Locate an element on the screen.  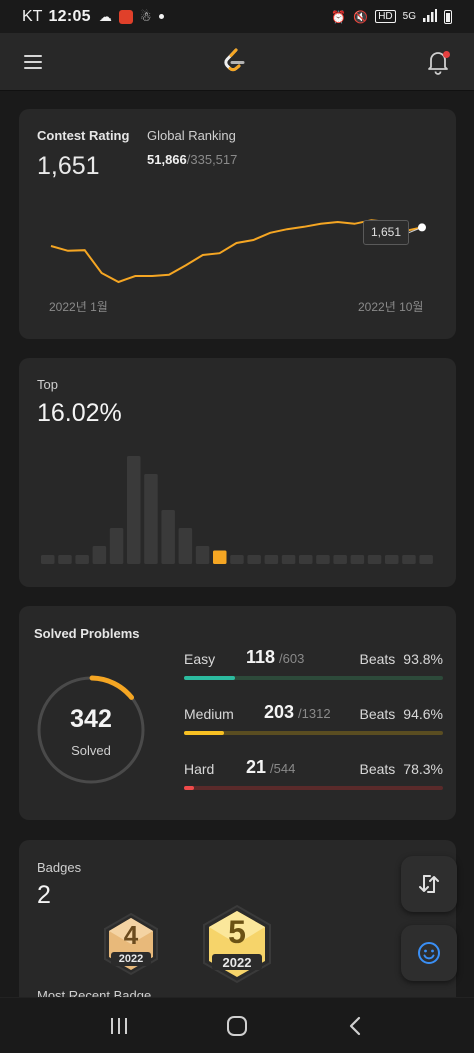
hamburger-icon is located at coordinates (33, 61).